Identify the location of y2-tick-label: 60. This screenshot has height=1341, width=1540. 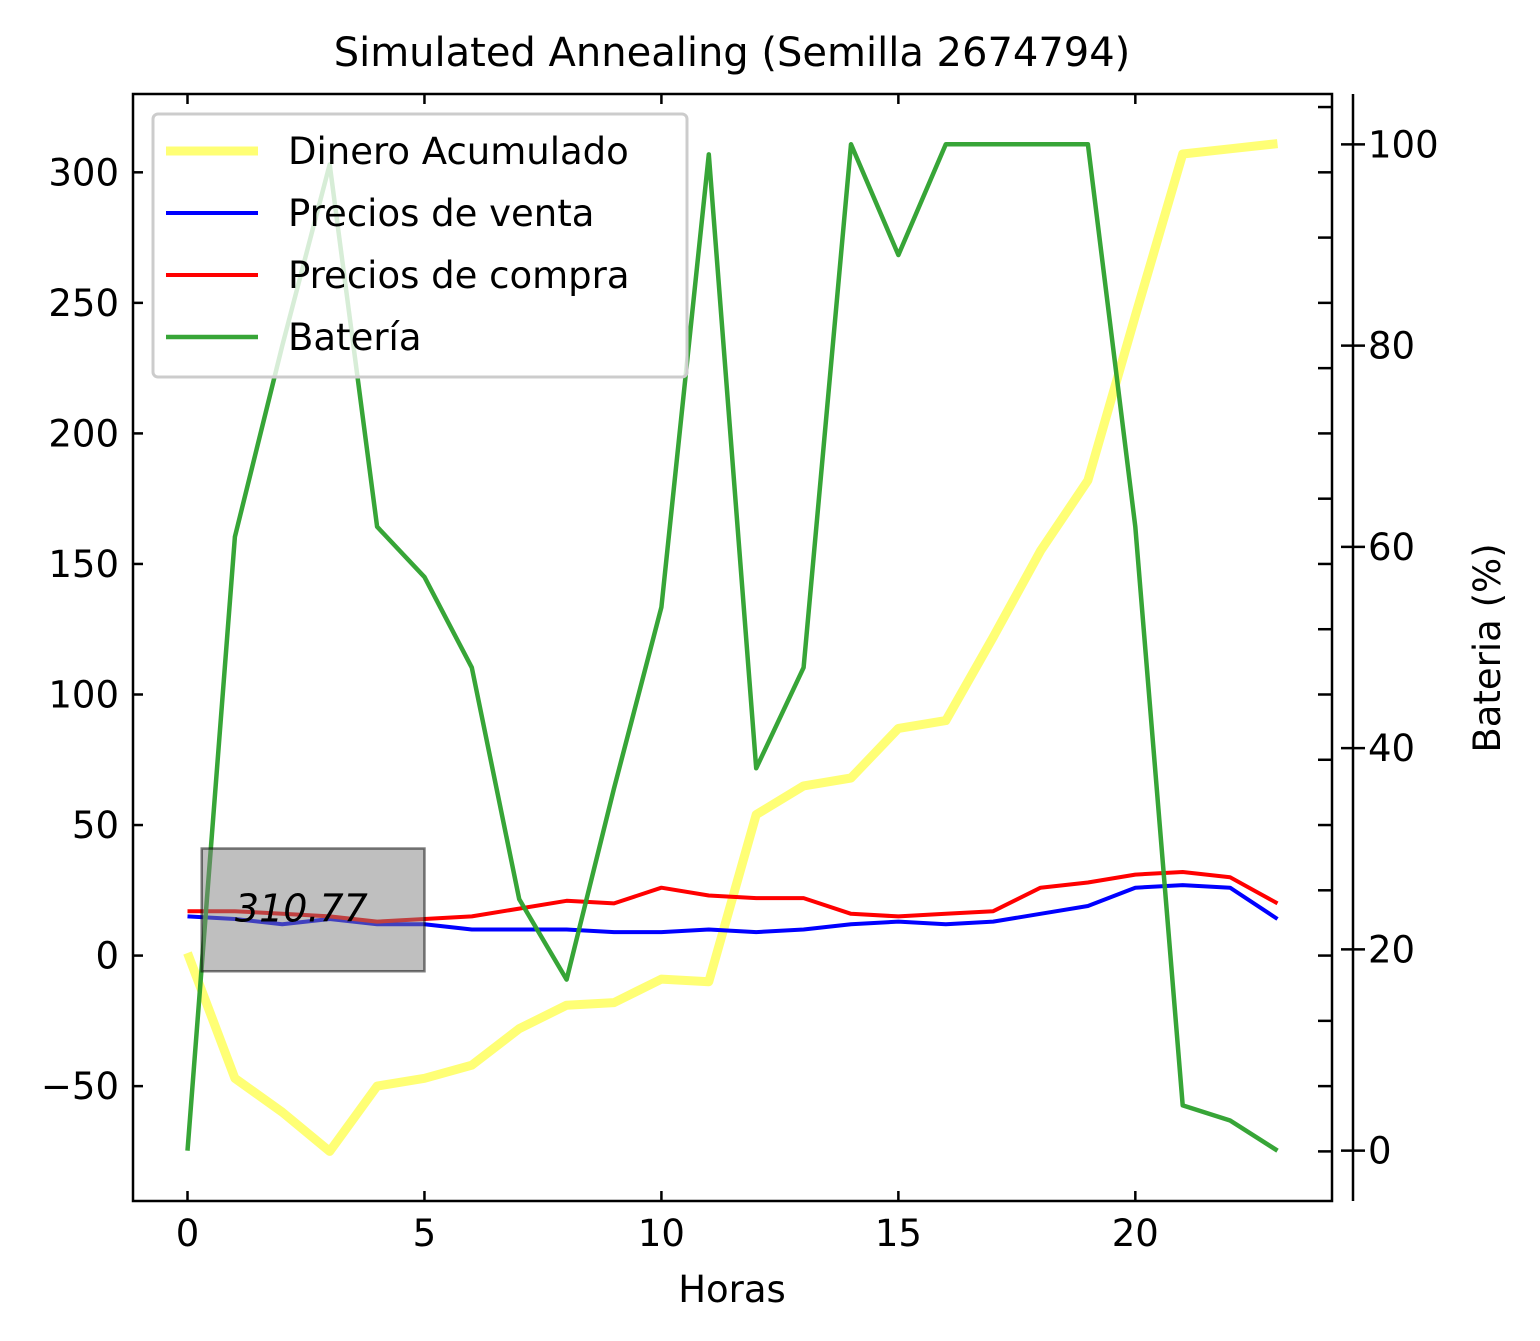
(1391, 547).